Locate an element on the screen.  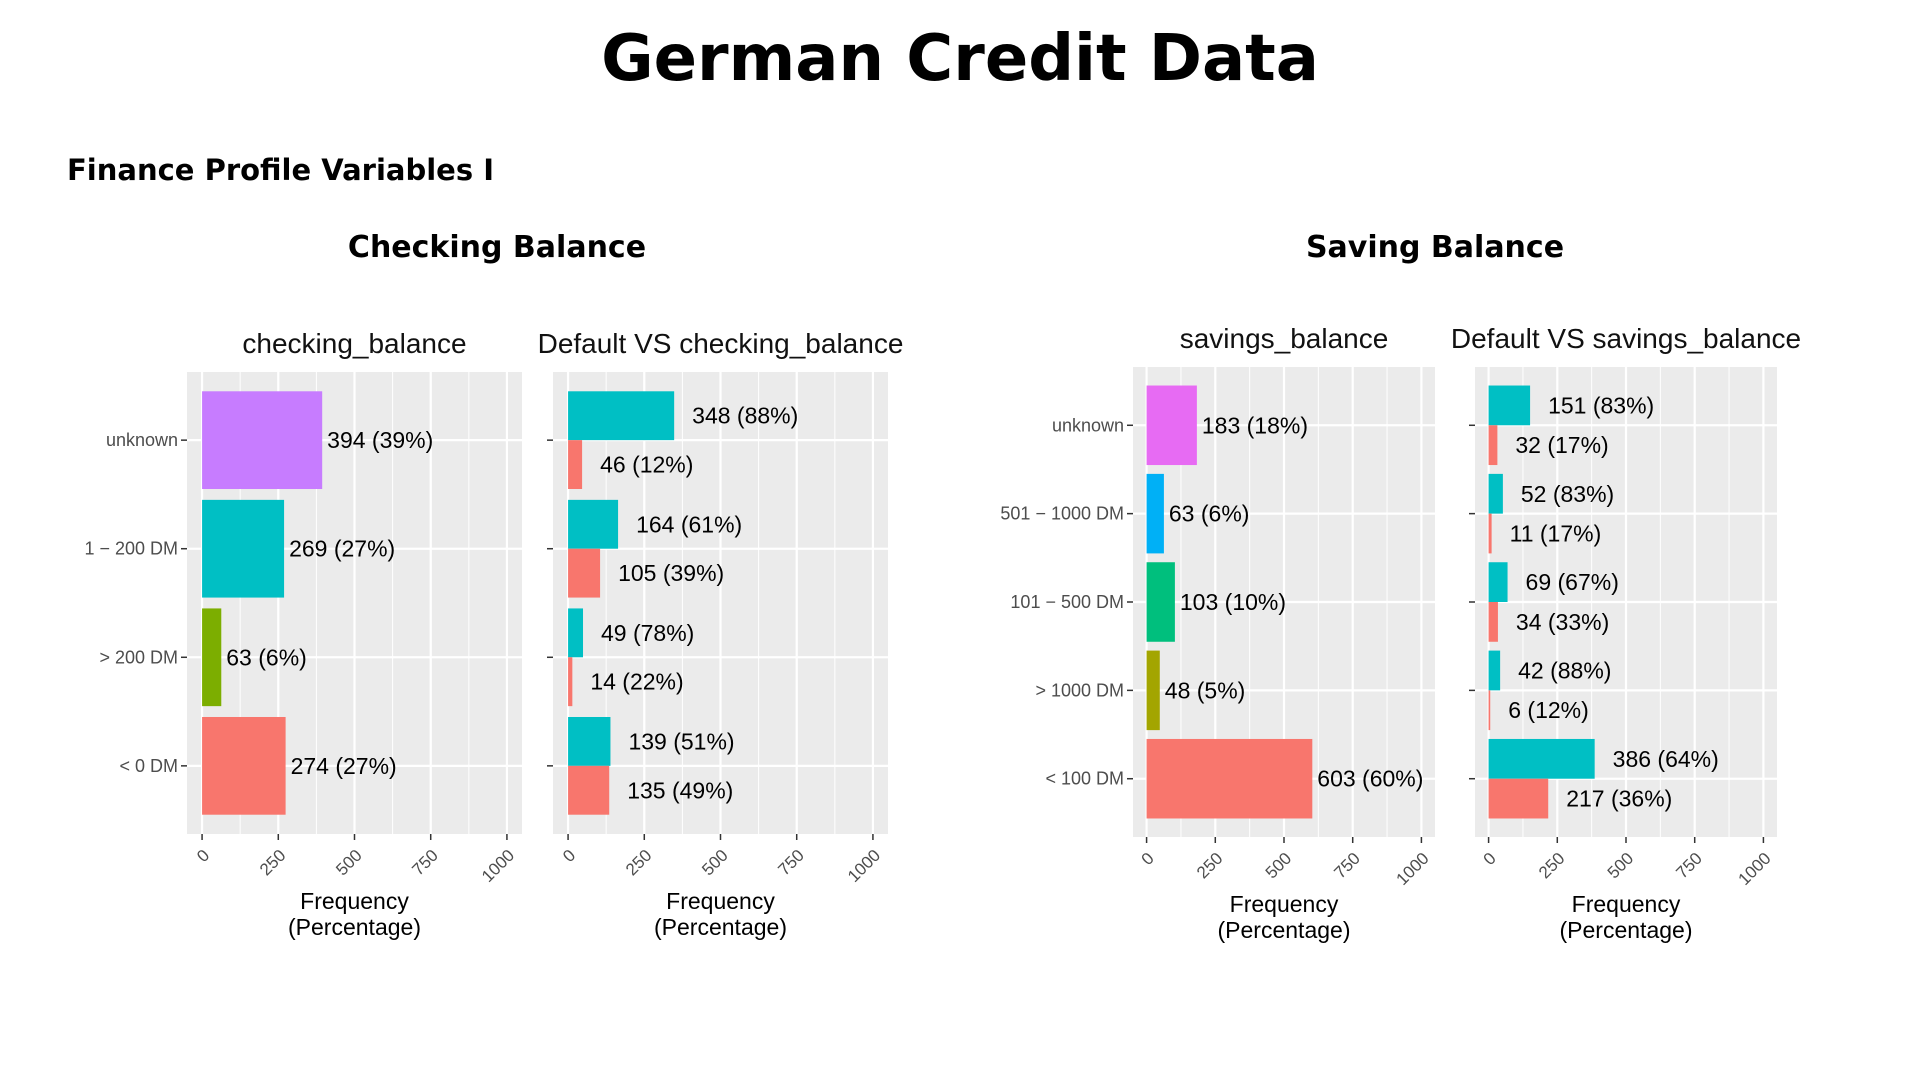
bar-value-label: 32 (17%) is located at coordinates (1561, 445).